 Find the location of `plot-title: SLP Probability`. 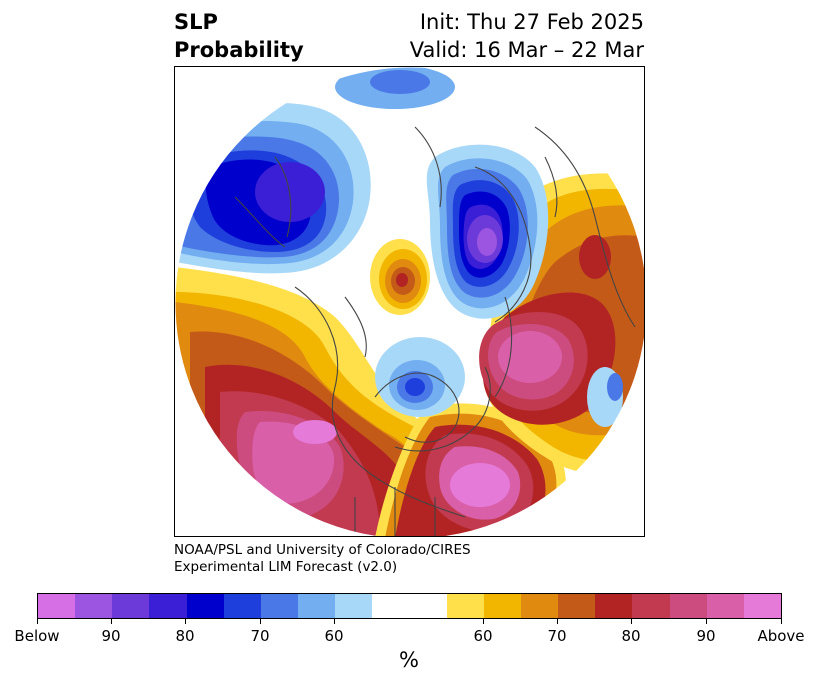

plot-title: SLP Probability is located at coordinates (239, 36).